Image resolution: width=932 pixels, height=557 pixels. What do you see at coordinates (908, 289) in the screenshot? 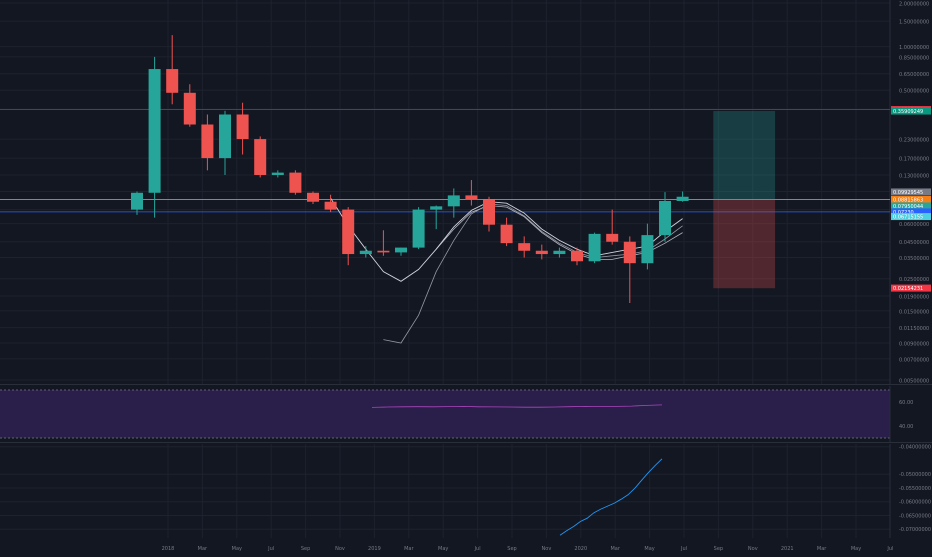
I see `price-marker-label: 0.02154231` at bounding box center [908, 289].